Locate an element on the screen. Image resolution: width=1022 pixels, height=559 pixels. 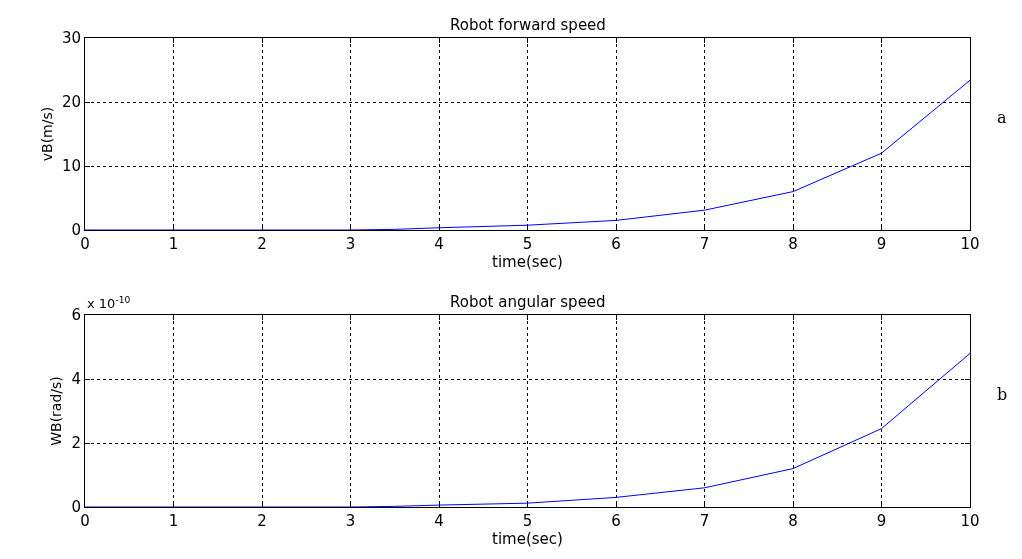
y-tick-label: 30 is located at coordinates (71, 38).